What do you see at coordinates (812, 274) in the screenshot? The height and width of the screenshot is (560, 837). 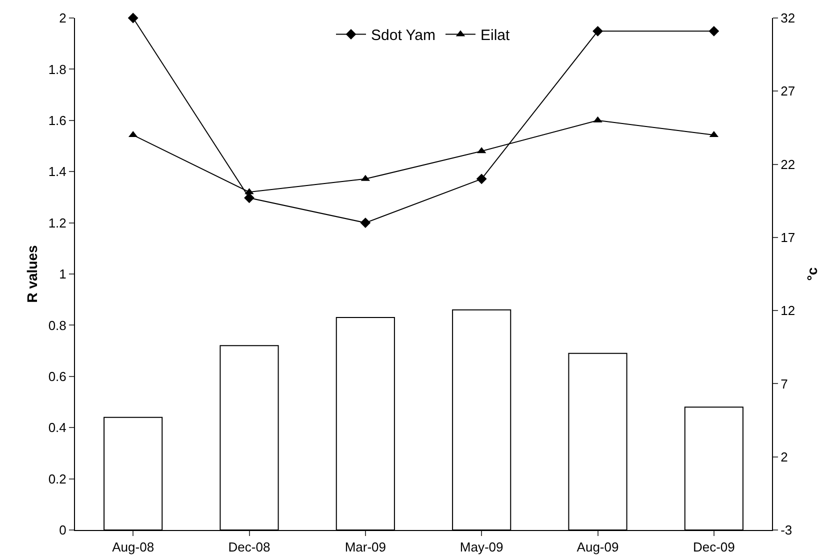 I see `y2-axis-title: °c` at bounding box center [812, 274].